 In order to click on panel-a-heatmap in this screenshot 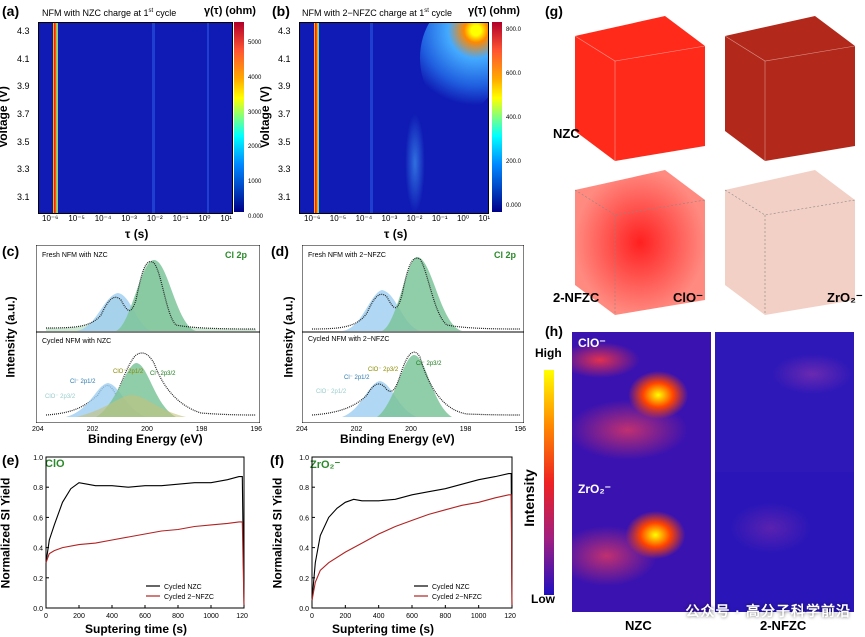, I will do `click(135, 118)`.